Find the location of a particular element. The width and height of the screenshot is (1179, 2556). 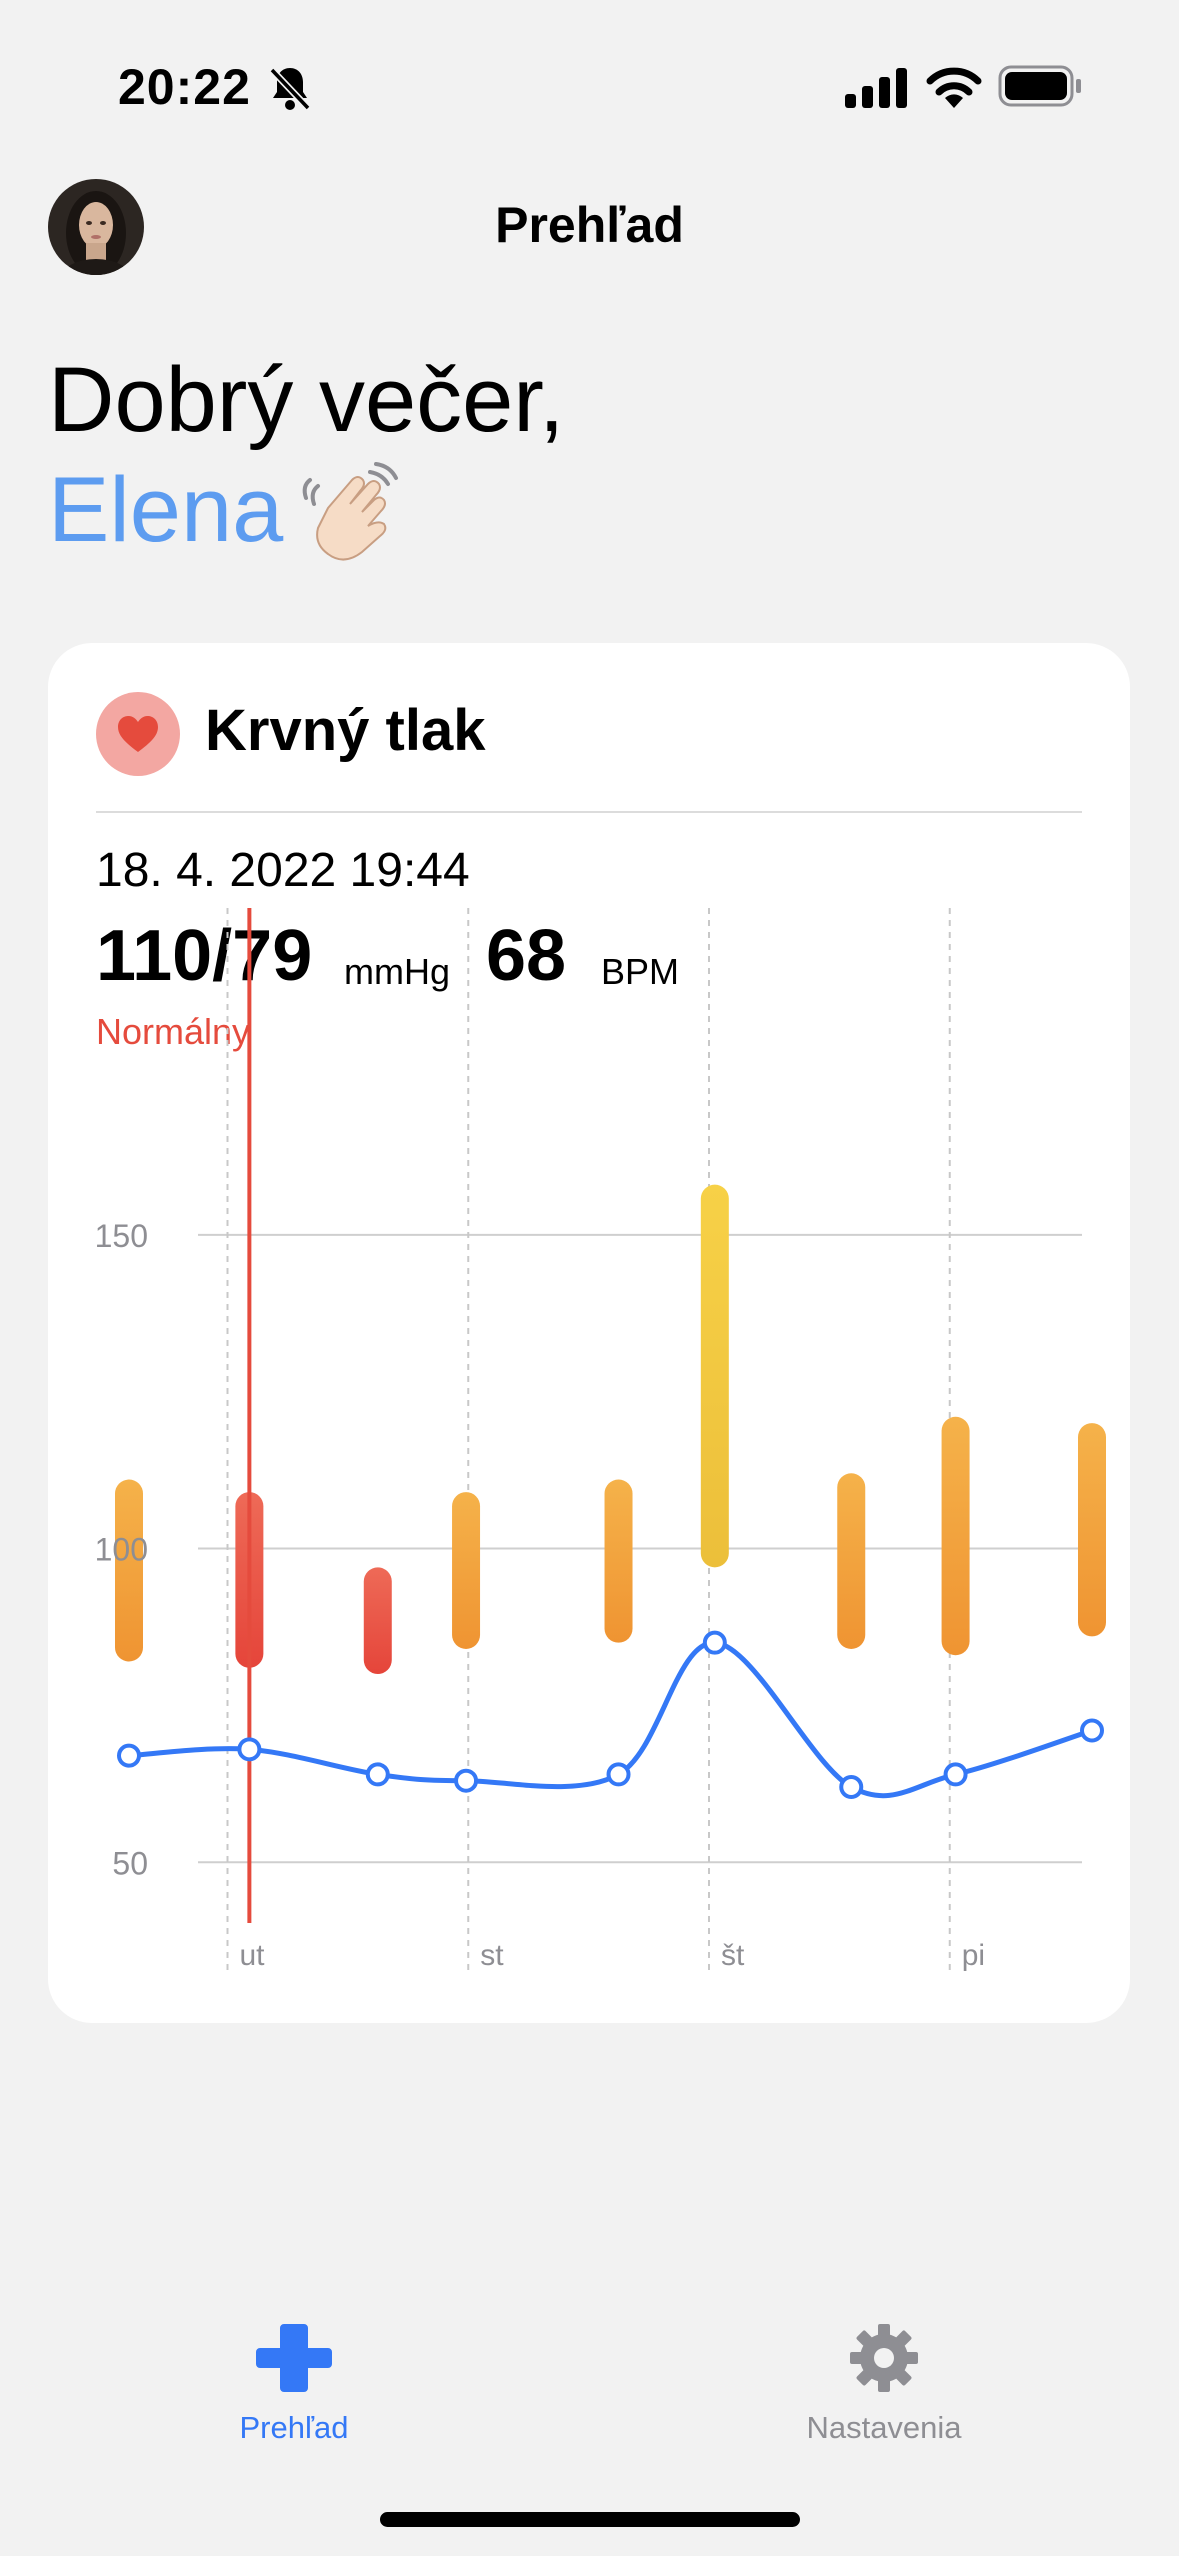

tab-overview-label: Prehľad is located at coordinates (294, 2427).